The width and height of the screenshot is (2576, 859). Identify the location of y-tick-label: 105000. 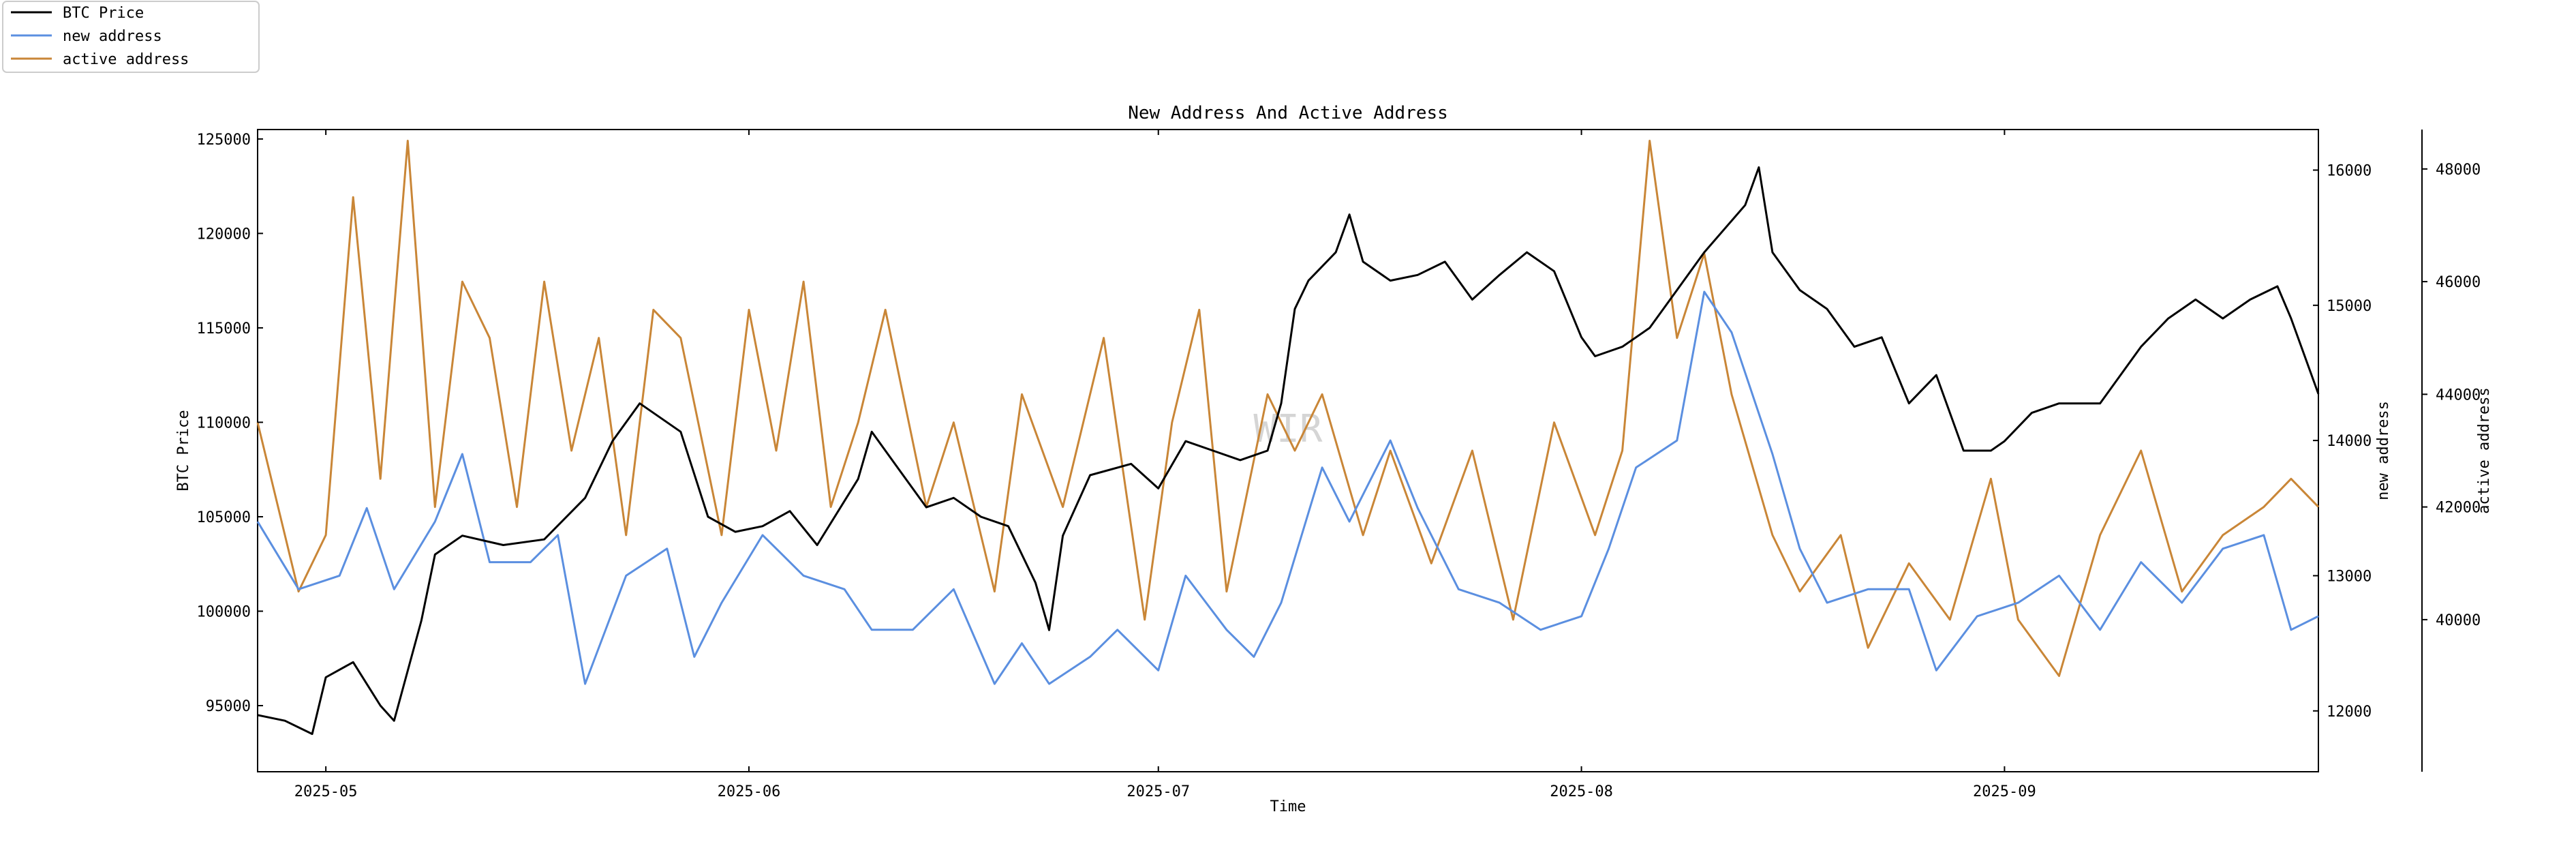
(224, 517).